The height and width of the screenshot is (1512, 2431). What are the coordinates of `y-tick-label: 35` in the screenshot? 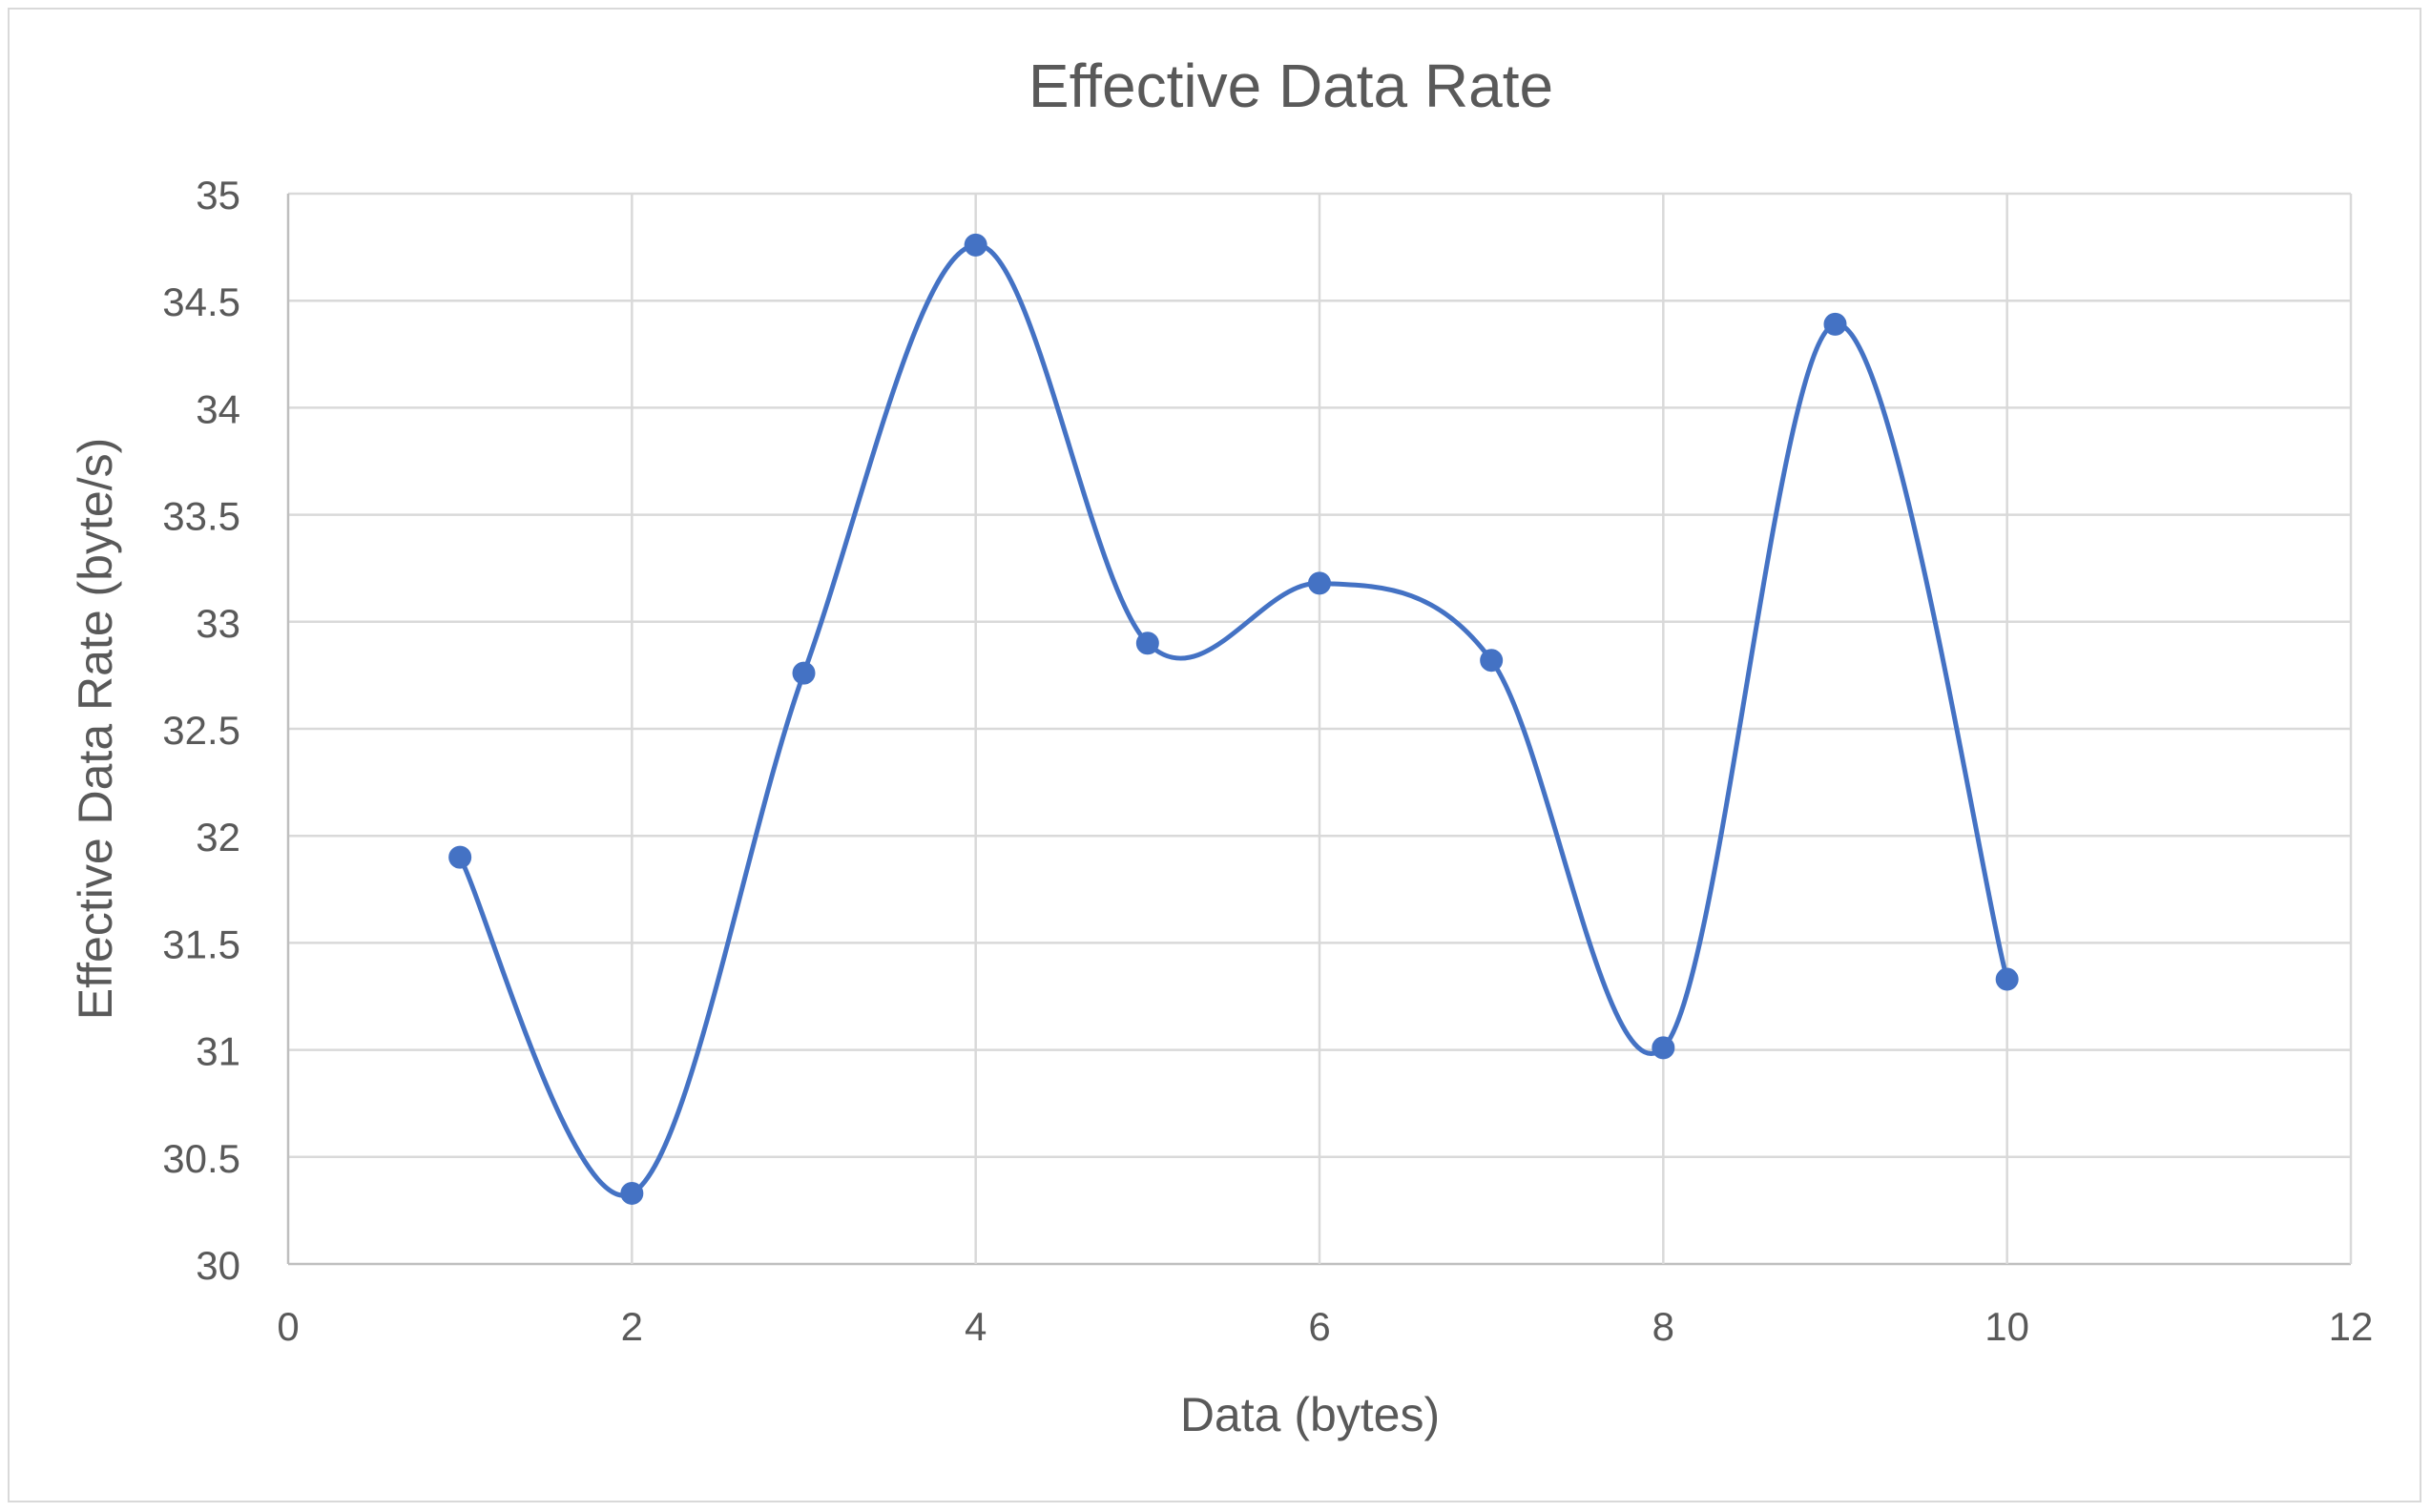 It's located at (218, 195).